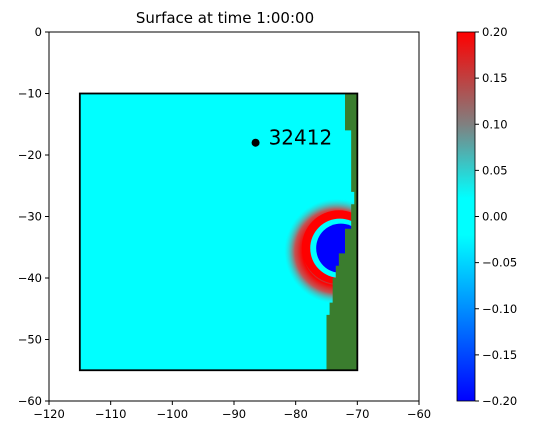 The height and width of the screenshot is (435, 537). Describe the element at coordinates (225, 18) in the screenshot. I see `chart-title: Surface at time 1:00:00` at that location.